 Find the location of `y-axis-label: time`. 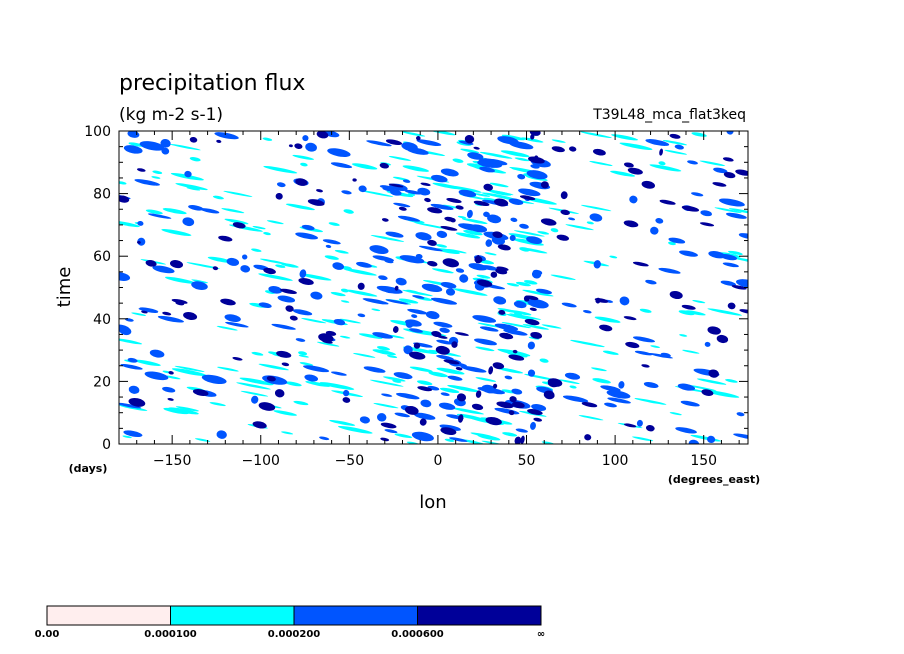

y-axis-label: time is located at coordinates (64, 287).